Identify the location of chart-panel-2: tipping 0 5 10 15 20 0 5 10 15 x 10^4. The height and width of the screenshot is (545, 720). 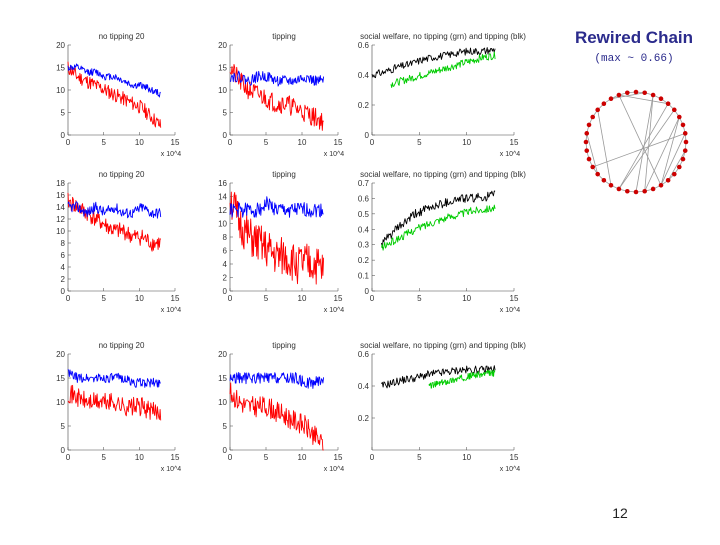
(281, 95).